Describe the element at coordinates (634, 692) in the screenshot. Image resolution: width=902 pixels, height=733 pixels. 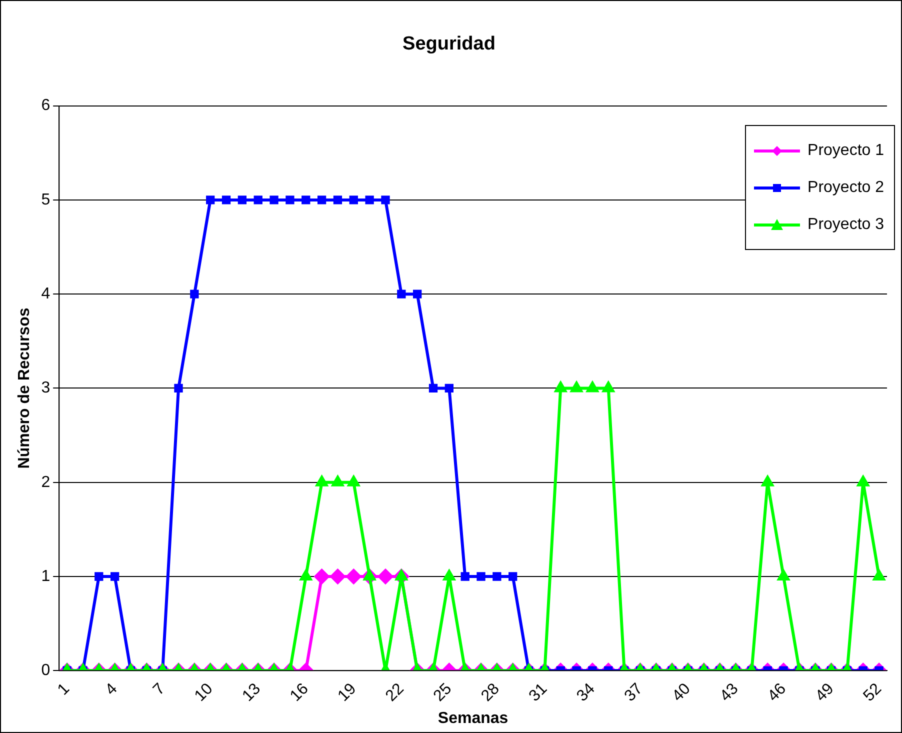
I see `x-tick-label: 37` at that location.